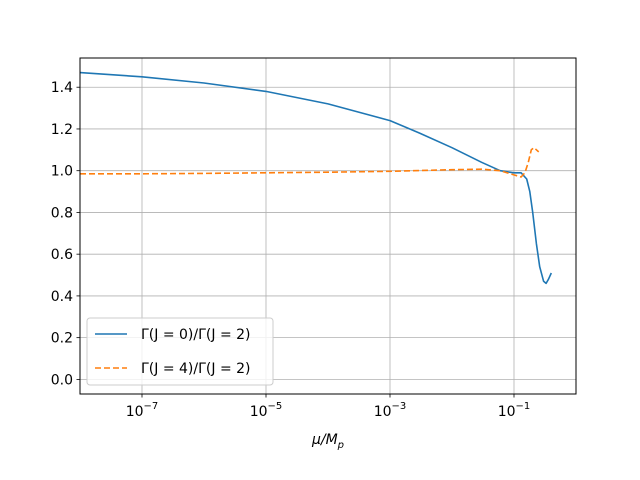  Describe the element at coordinates (390, 410) in the screenshot. I see `x-tick-label: 10⁻³` at that location.